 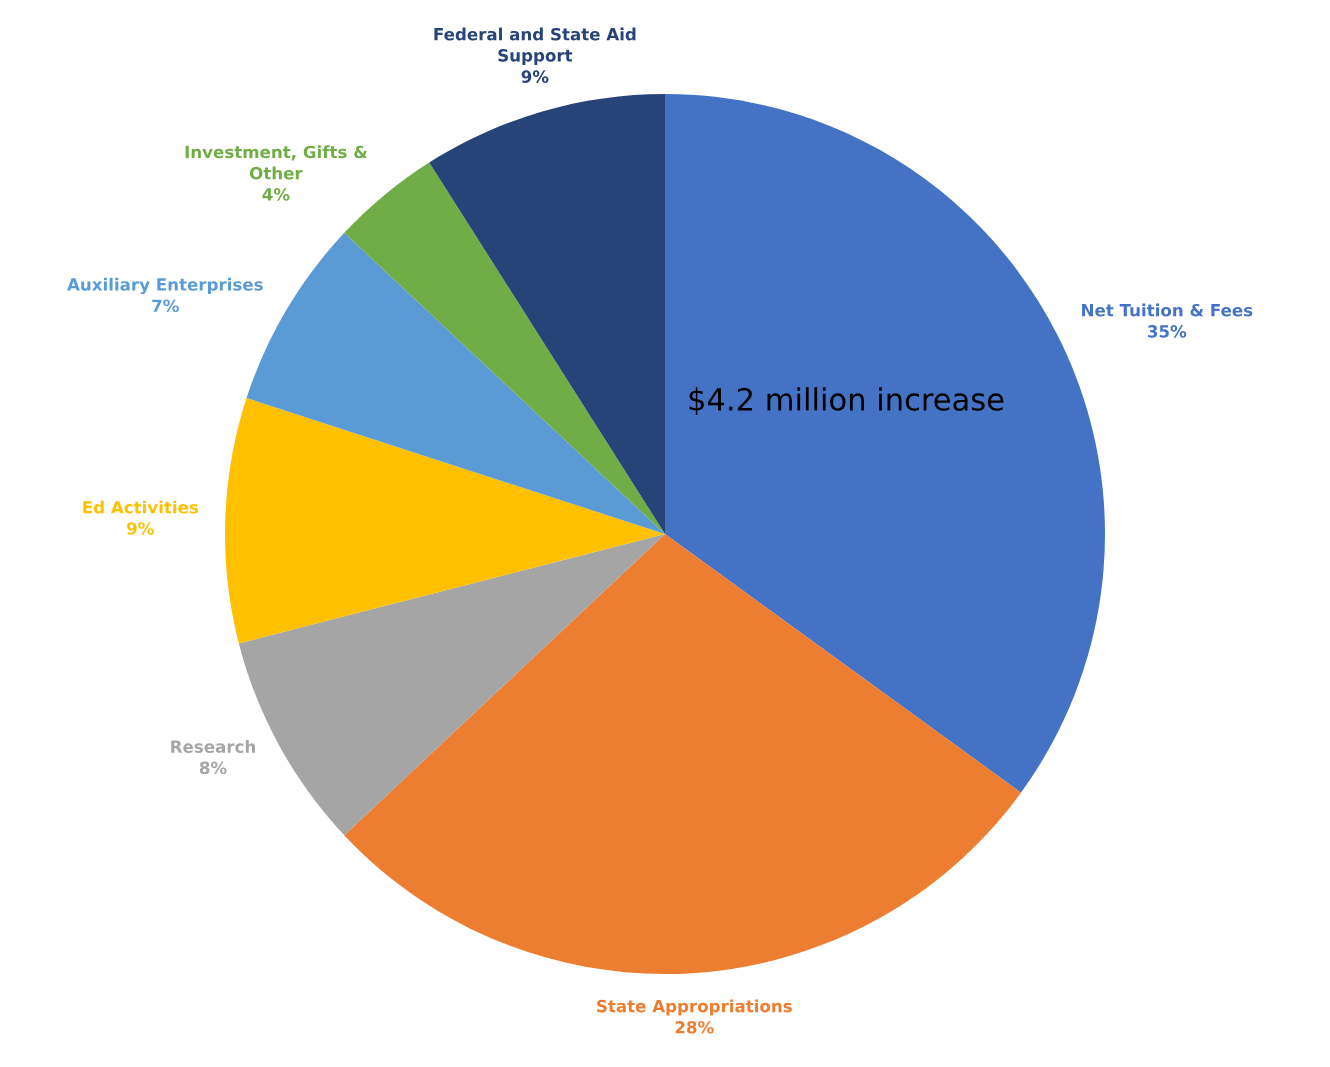 What do you see at coordinates (1167, 331) in the screenshot?
I see `data-label: 35%` at bounding box center [1167, 331].